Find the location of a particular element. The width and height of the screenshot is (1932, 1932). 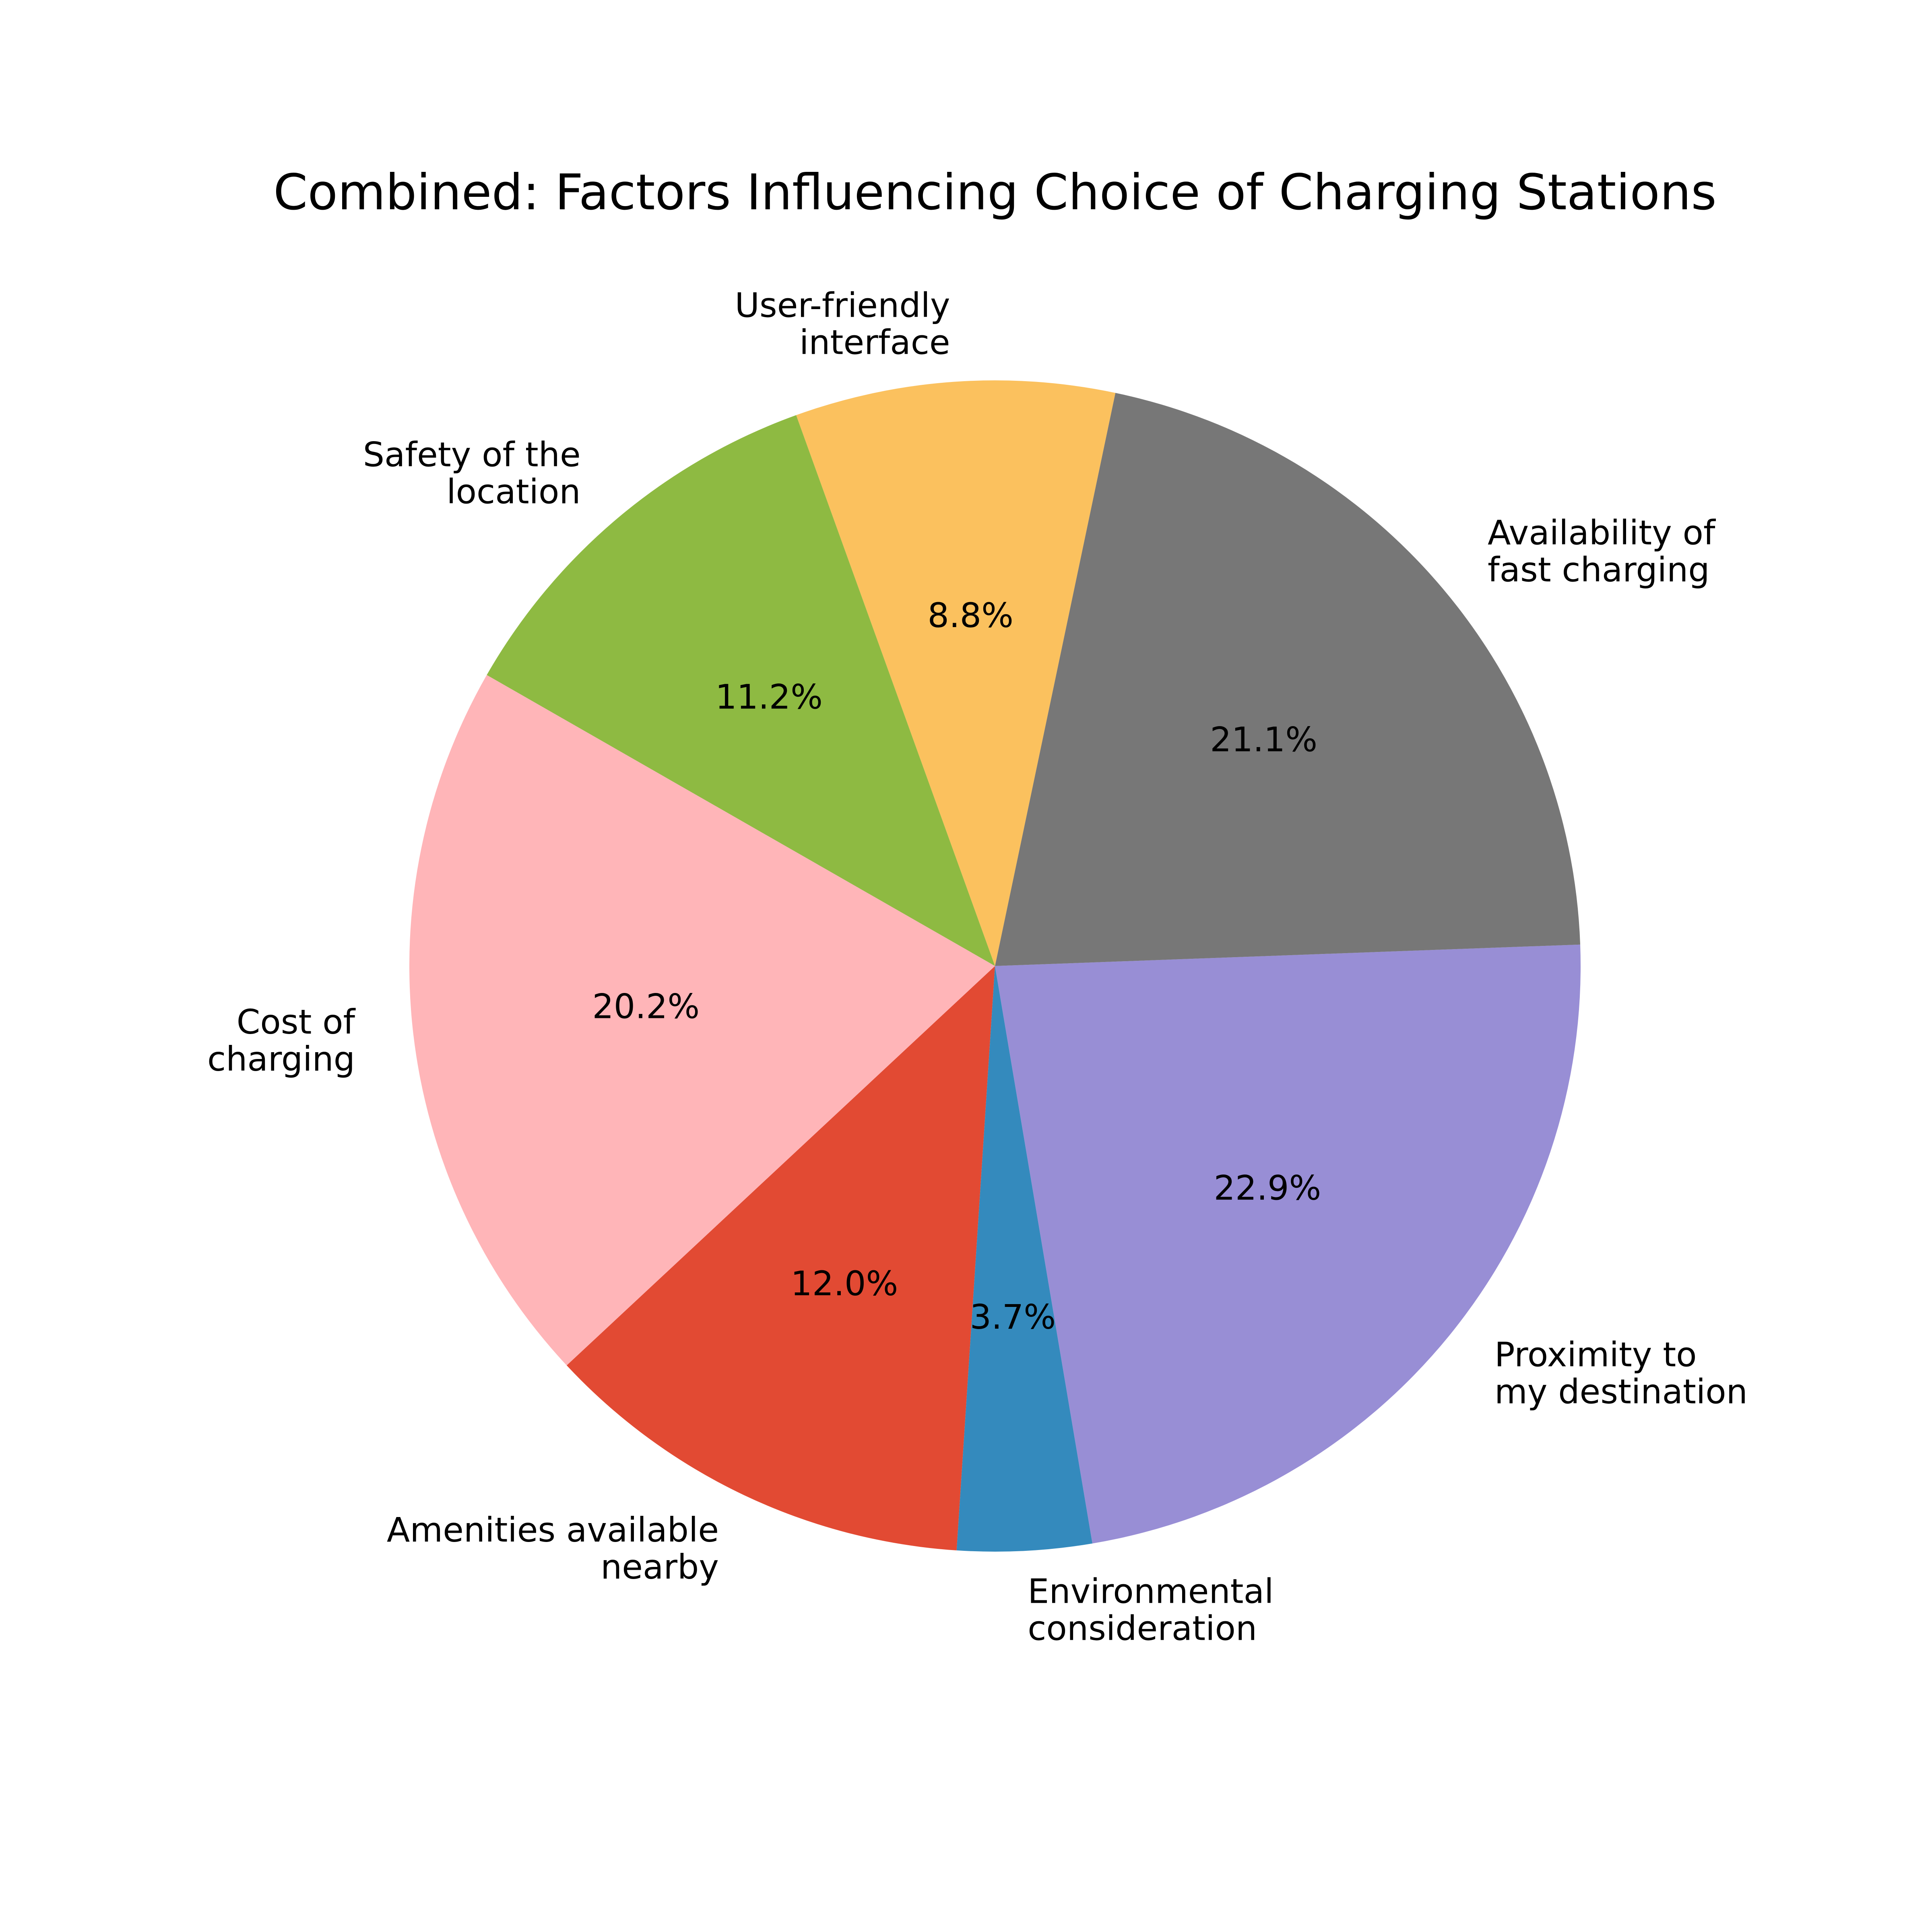

pie-slice-safety-of-the-location is located at coordinates (741, 690).